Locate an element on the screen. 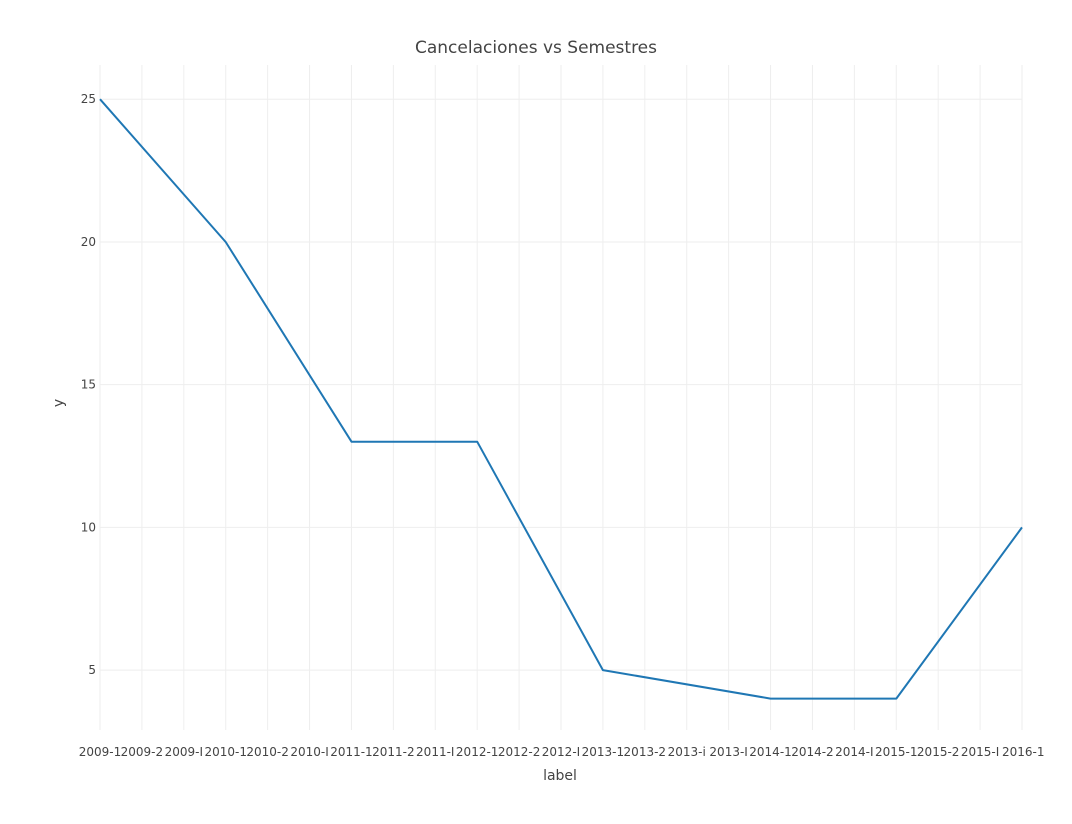  x-axis-title: label is located at coordinates (560, 776).